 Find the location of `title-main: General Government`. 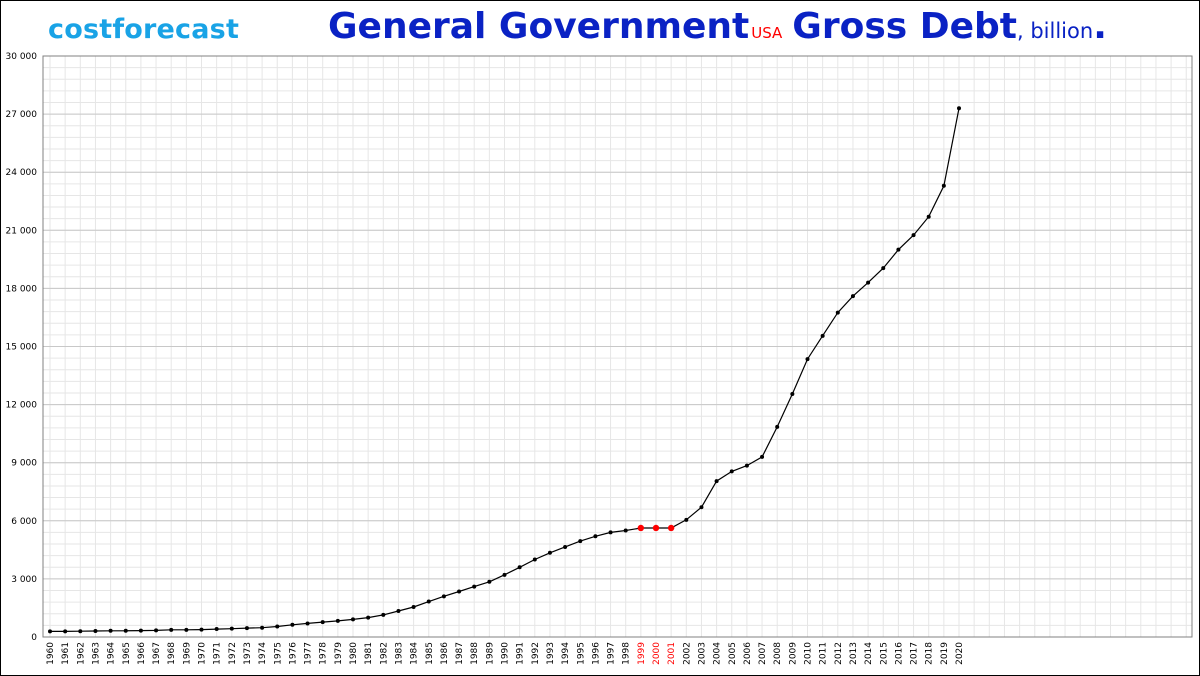

title-main: General Government is located at coordinates (539, 26).